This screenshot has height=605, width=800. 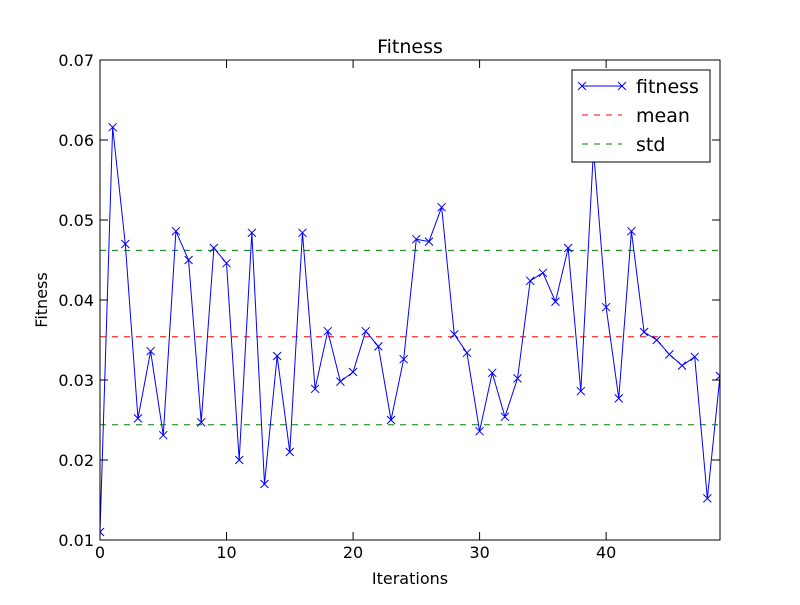 I want to click on legend-box, so click(x=641, y=116).